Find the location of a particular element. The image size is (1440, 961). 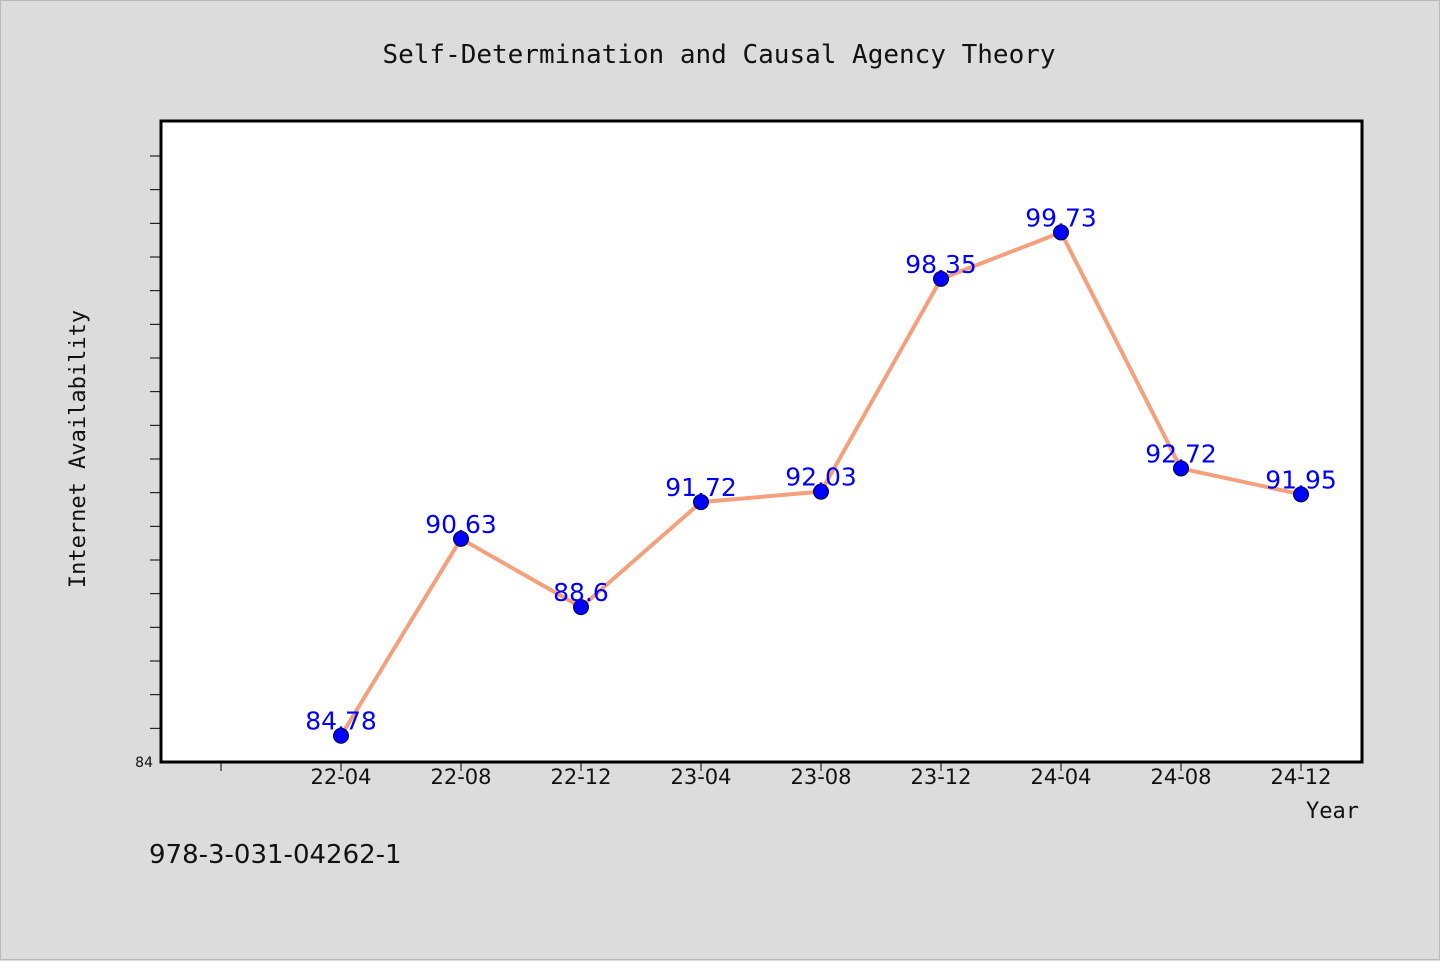

x-tick-label: 22-04 is located at coordinates (340, 777).